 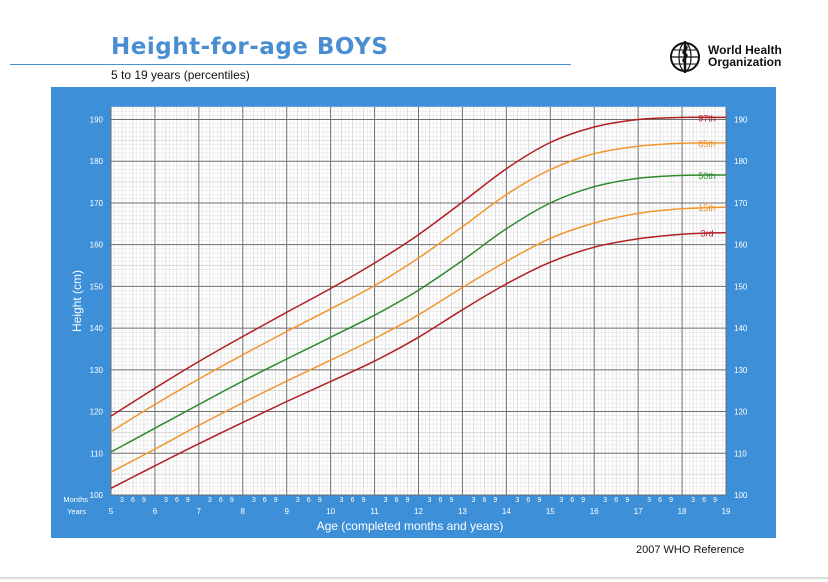 What do you see at coordinates (199, 511) in the screenshot?
I see `x-tick-year: 7` at bounding box center [199, 511].